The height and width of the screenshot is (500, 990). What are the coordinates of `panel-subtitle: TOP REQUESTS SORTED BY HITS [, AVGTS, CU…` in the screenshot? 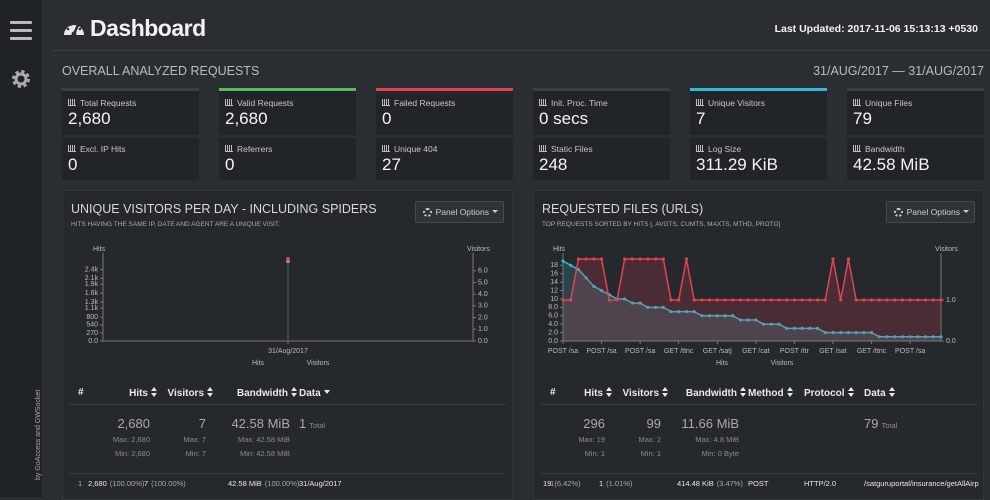 It's located at (661, 224).